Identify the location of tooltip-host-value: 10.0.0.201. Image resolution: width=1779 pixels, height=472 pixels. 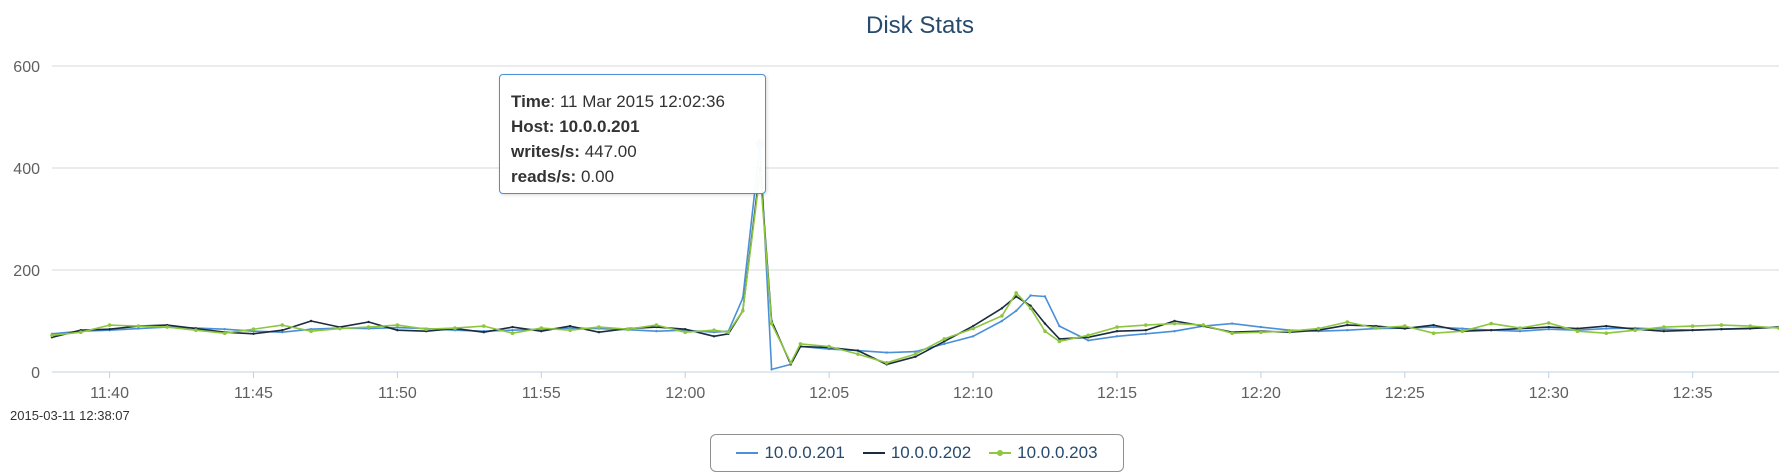
(599, 126).